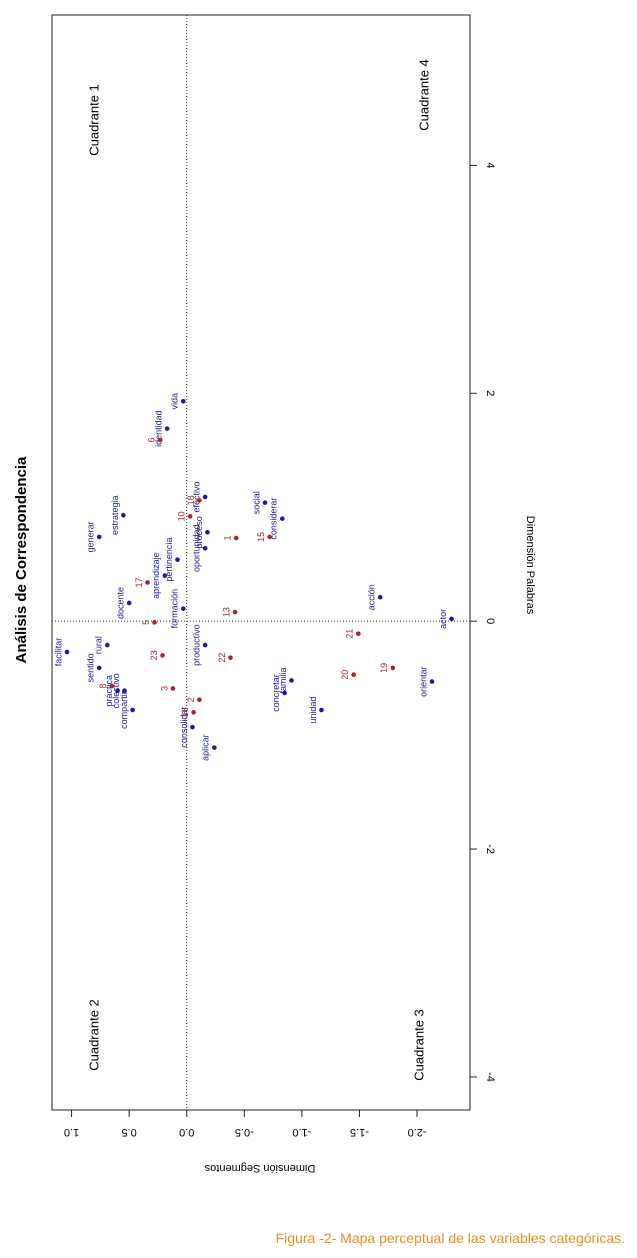 The image size is (637, 1258). What do you see at coordinates (191, 699) in the screenshot?
I see `point-label: 2` at bounding box center [191, 699].